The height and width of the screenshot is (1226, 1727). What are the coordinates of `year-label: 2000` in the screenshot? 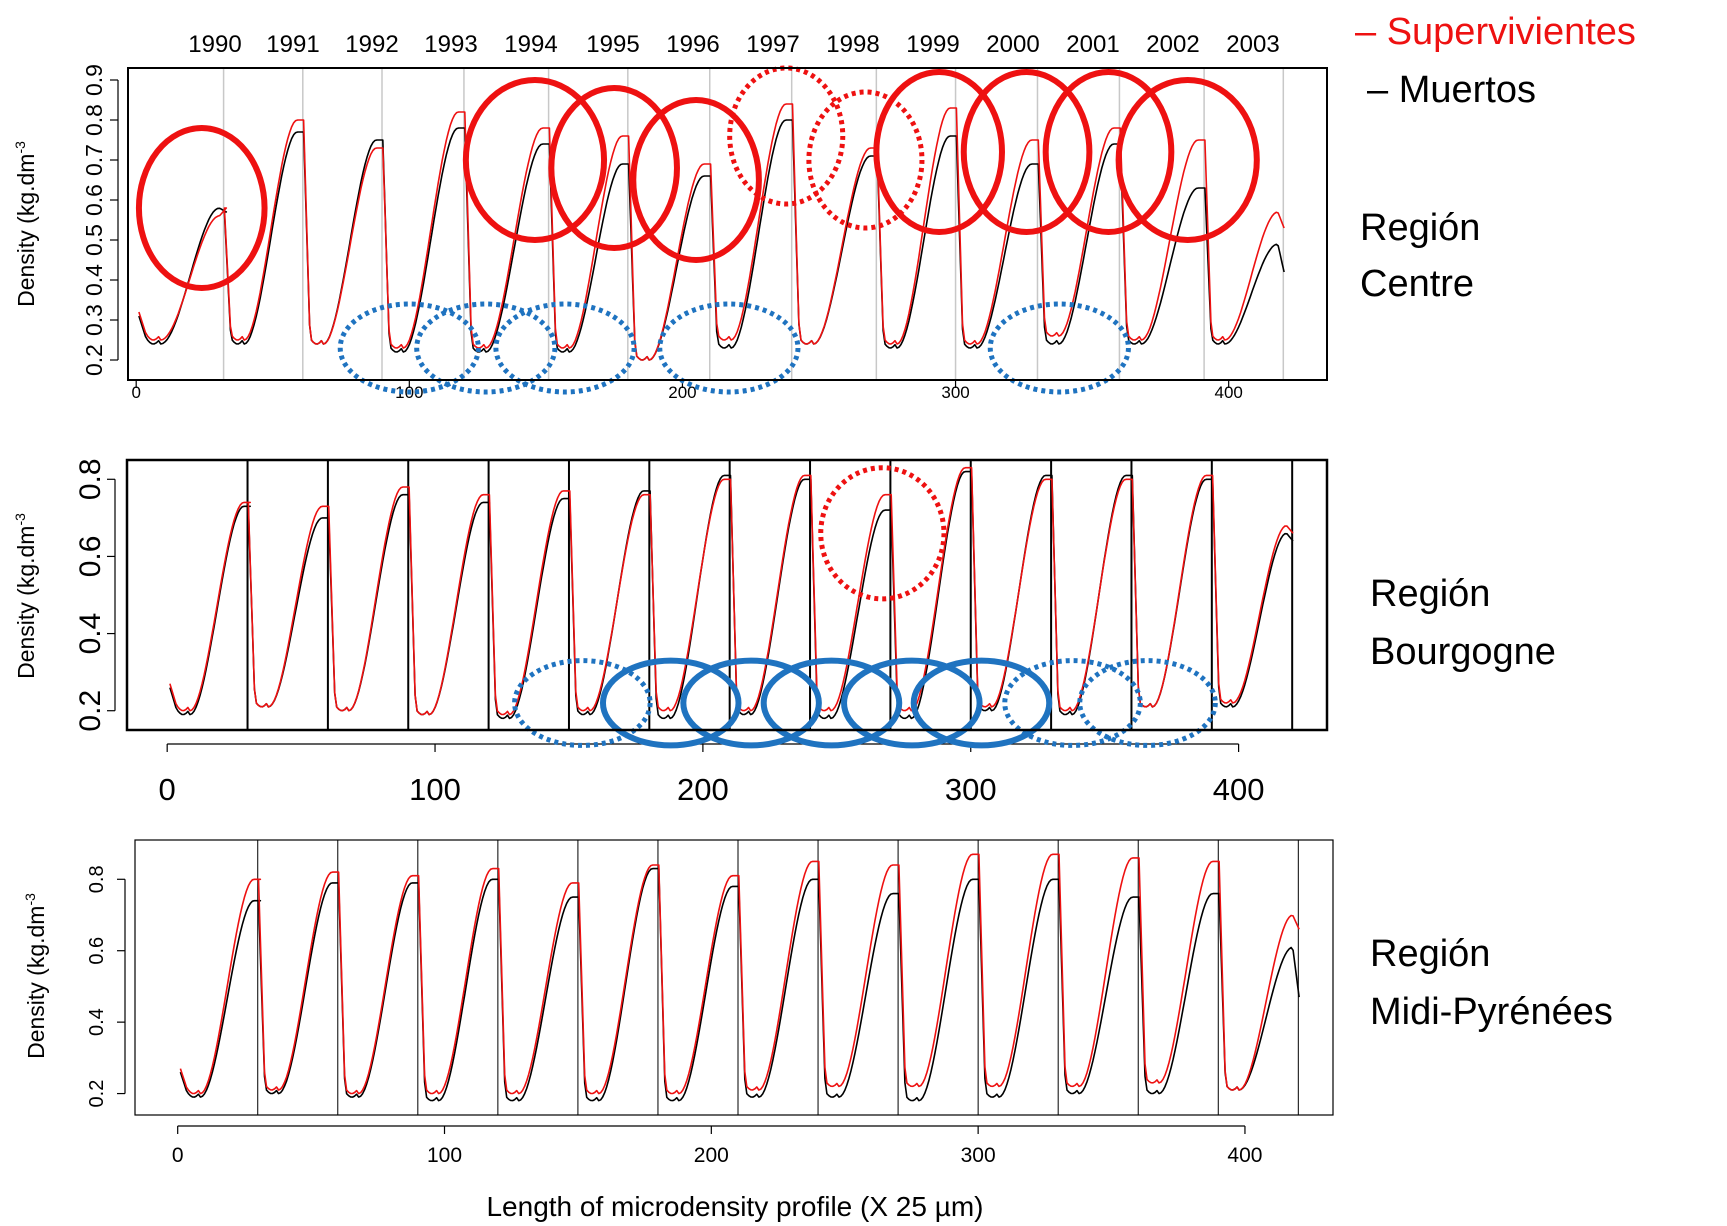 It's located at (1012, 44).